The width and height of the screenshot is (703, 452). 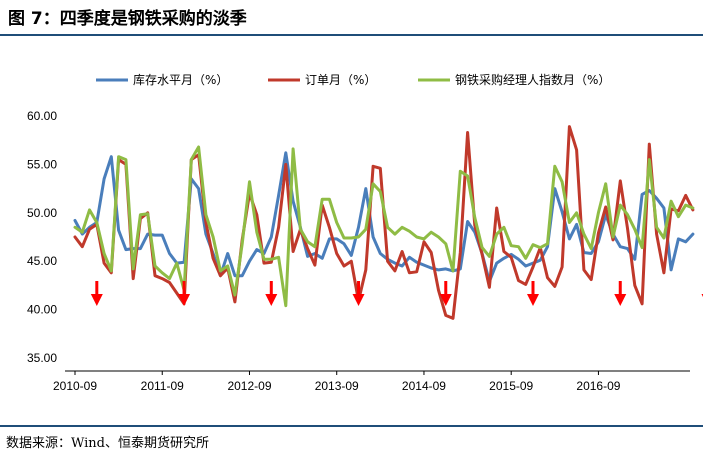 I want to click on y-tick-label: 40.00, so click(x=42, y=310).